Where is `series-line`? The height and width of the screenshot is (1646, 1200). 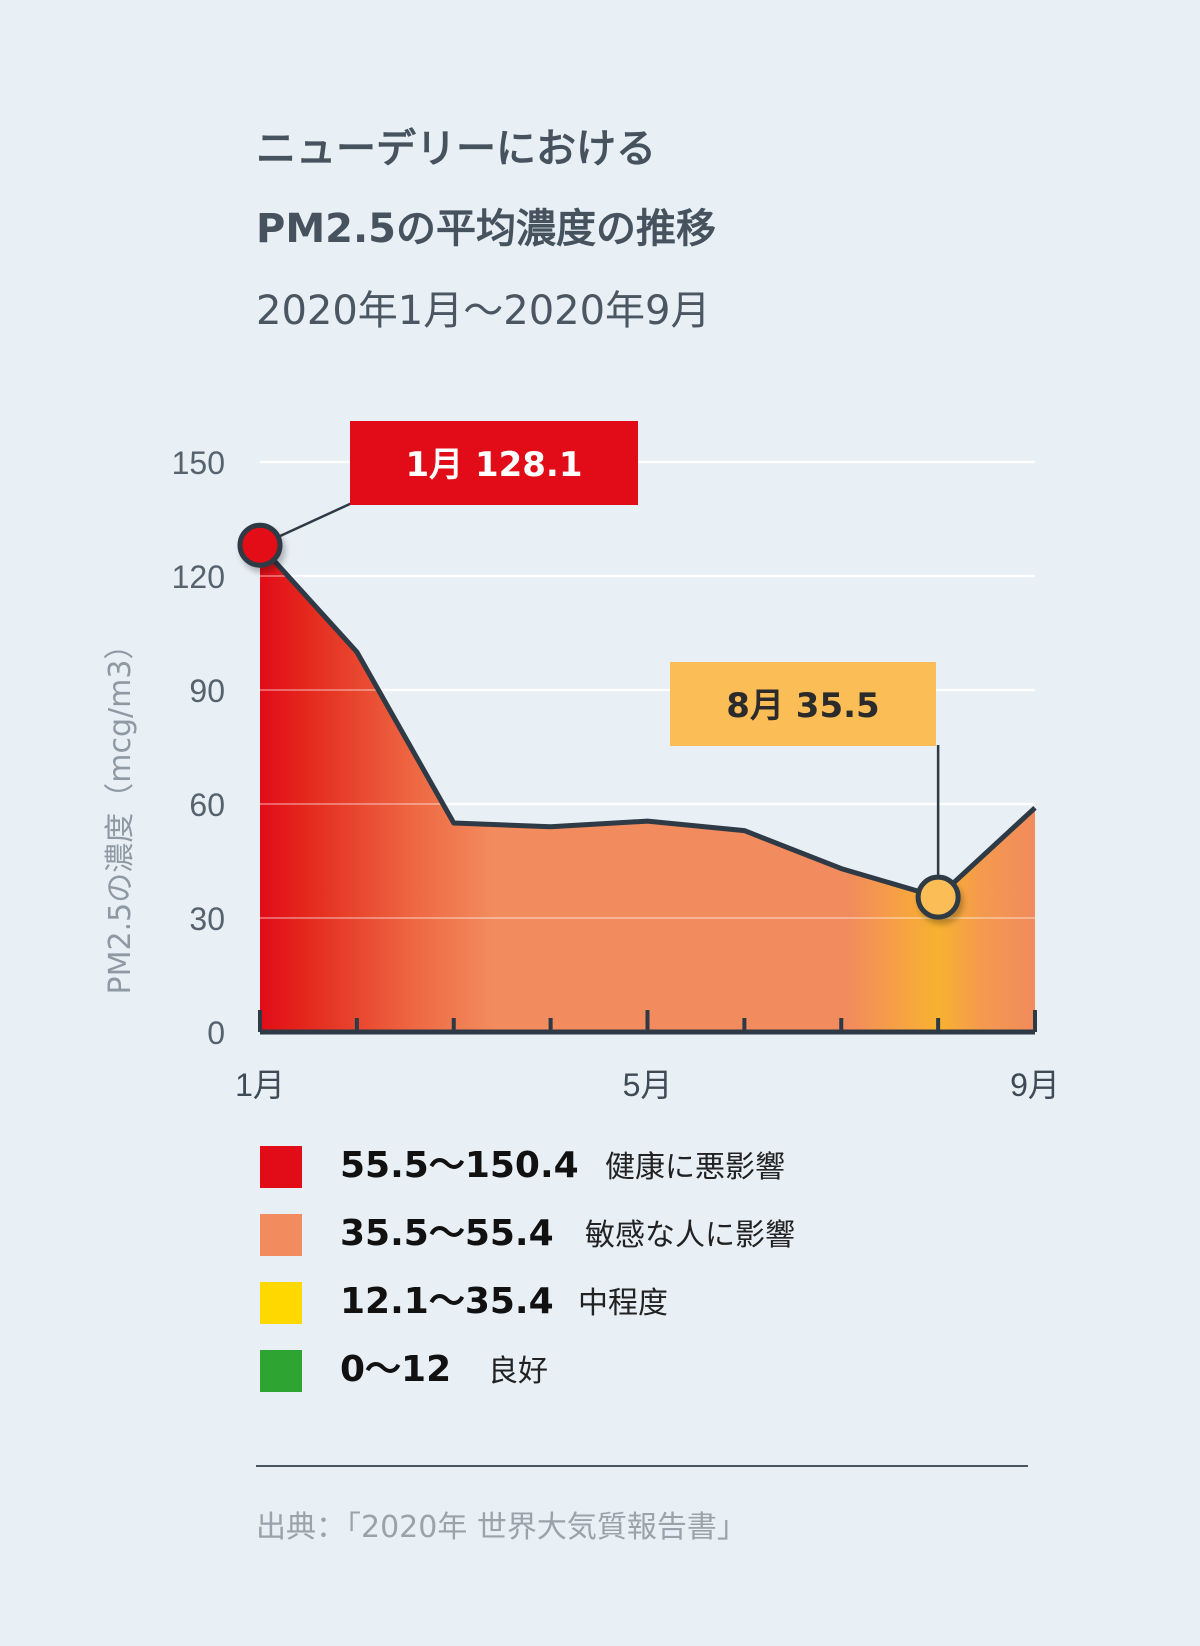 series-line is located at coordinates (647, 721).